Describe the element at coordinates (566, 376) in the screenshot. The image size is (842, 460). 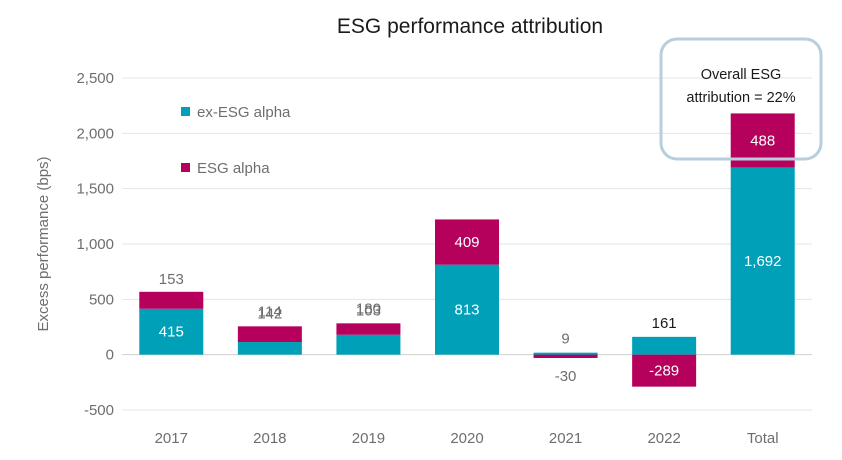
I see `label-esg-alpha-2021: -30` at that location.